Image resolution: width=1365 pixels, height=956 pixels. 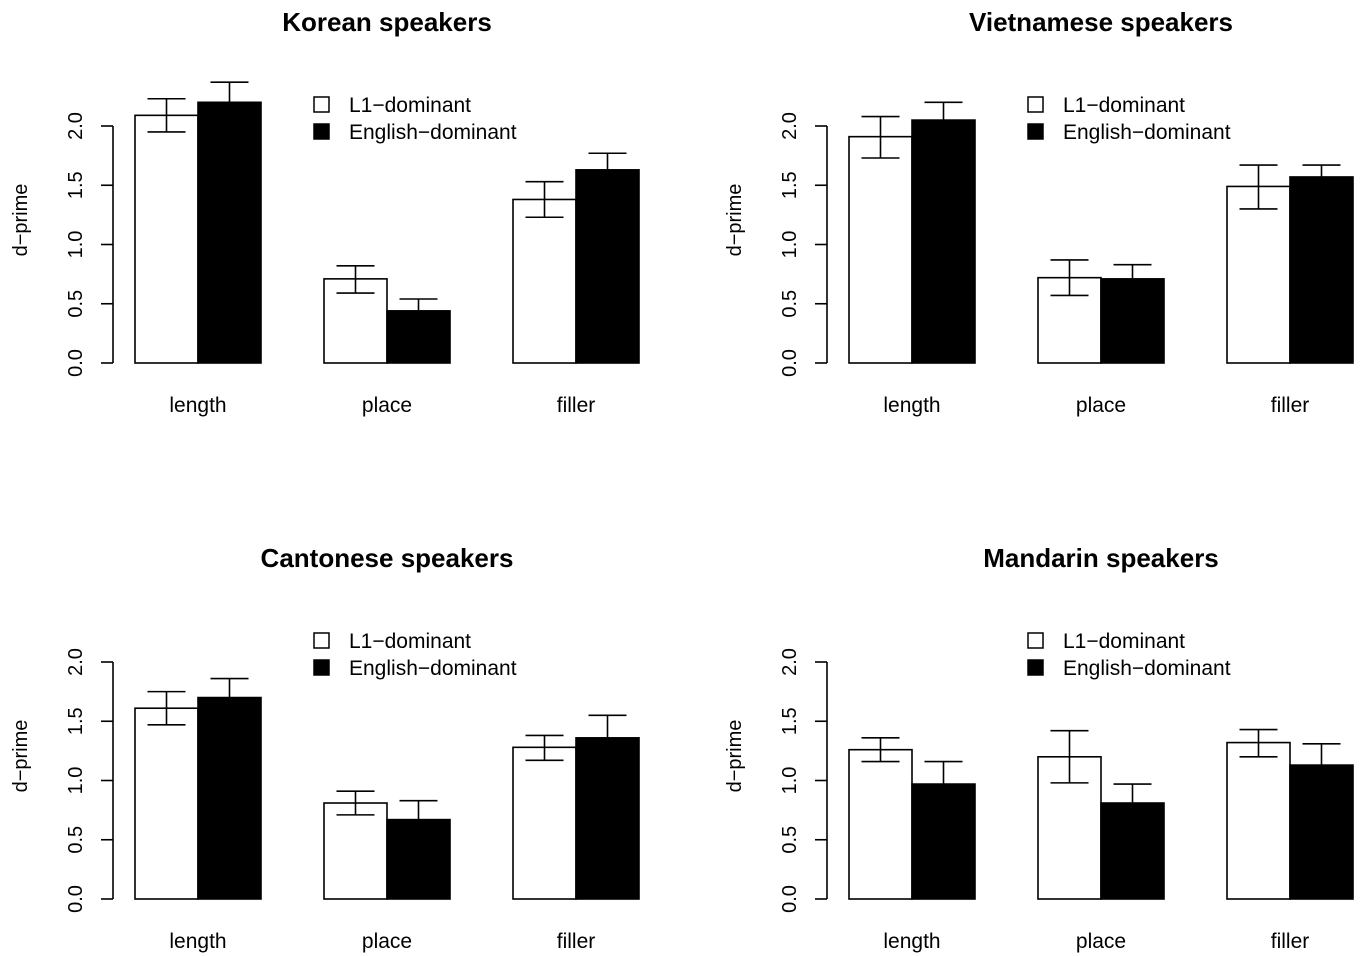 I want to click on bar-place-l1-dominant, so click(x=355, y=851).